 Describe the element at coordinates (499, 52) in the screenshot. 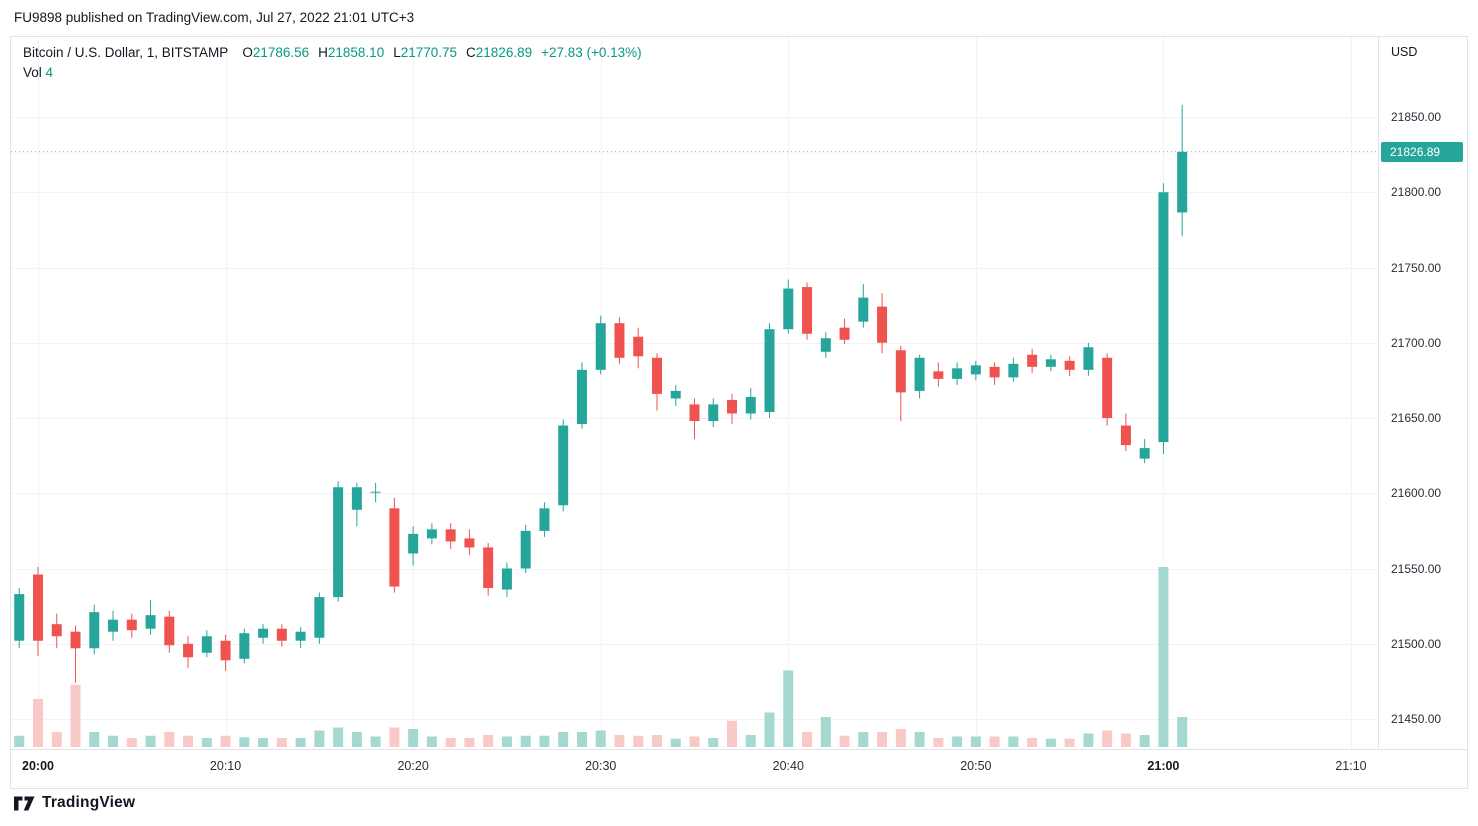

I see `ohlc-close: C21826.89` at that location.